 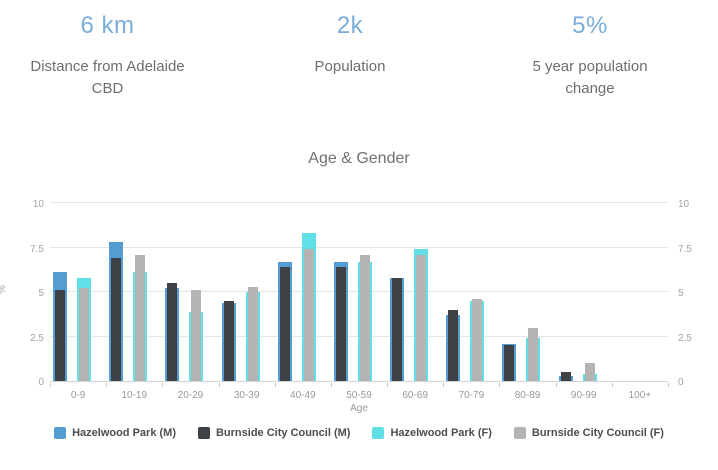 I want to click on y-tick-right-10: 10, so click(x=684, y=204).